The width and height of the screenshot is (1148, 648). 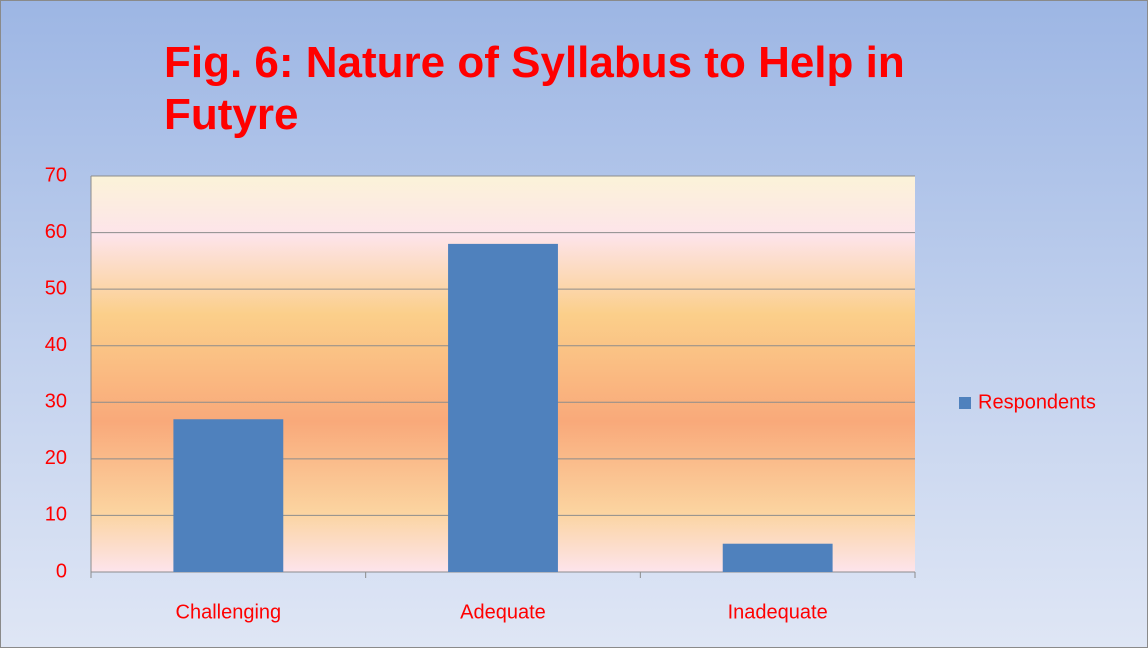 What do you see at coordinates (56, 458) in the screenshot?
I see `y-tick-label: 20` at bounding box center [56, 458].